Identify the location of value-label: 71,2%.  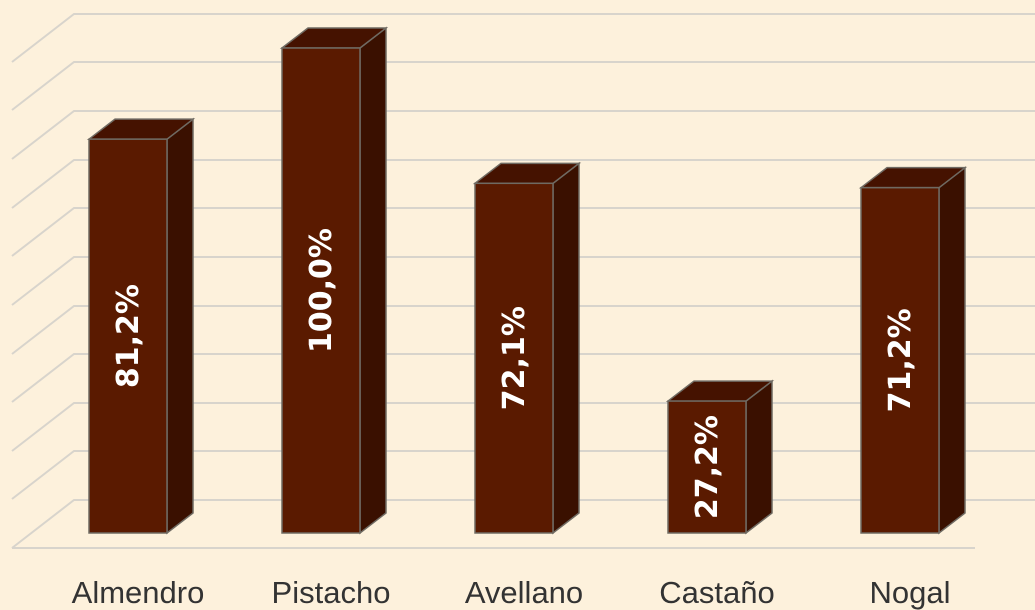
(900, 360).